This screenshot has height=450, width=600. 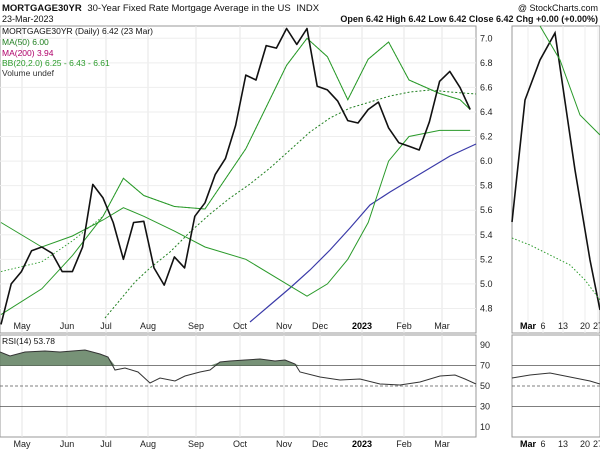 I want to click on zoom-rsi-line, so click(x=555, y=378).